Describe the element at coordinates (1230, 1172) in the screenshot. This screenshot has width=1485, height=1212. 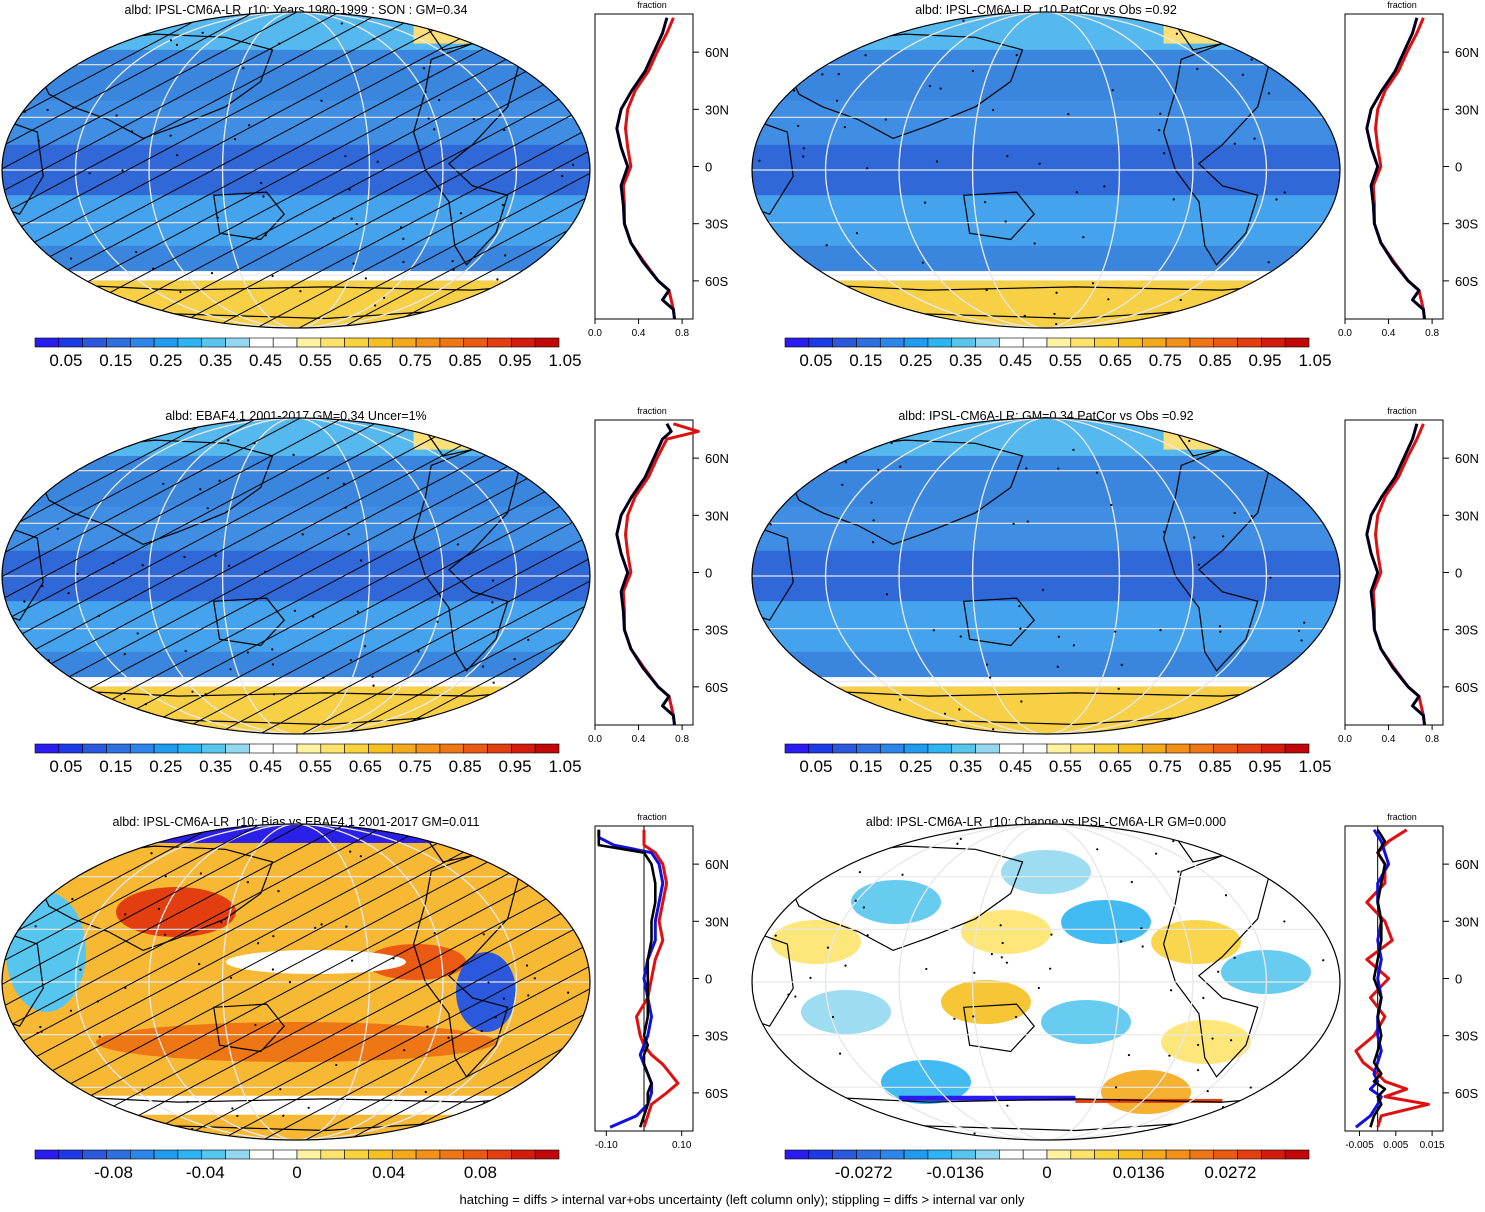
I see `colorbar-tick-label: 0.0272` at that location.